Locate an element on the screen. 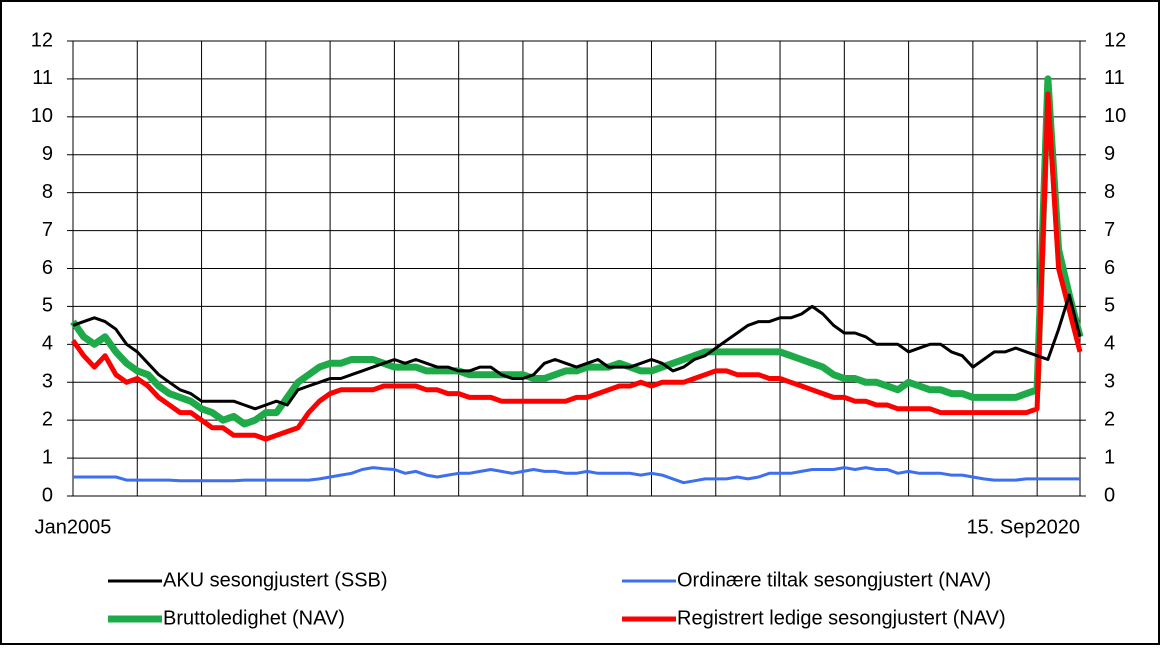 Image resolution: width=1168 pixels, height=658 pixels. y-tick-label: 11 is located at coordinates (42, 78).